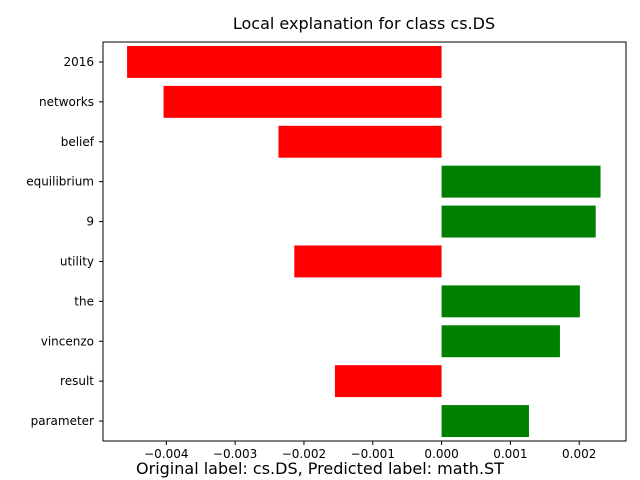 This screenshot has height=480, width=640. Describe the element at coordinates (521, 181) in the screenshot. I see `bar-equilibrium` at that location.